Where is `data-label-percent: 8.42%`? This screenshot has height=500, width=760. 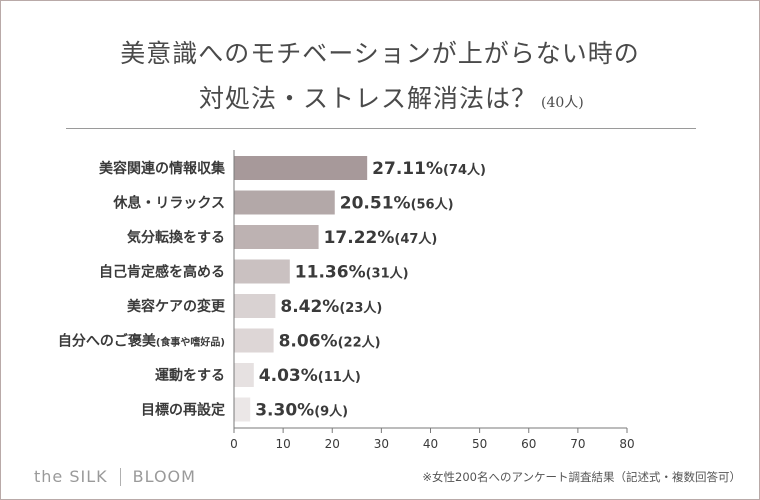 data-label-percent: 8.42% is located at coordinates (309, 307).